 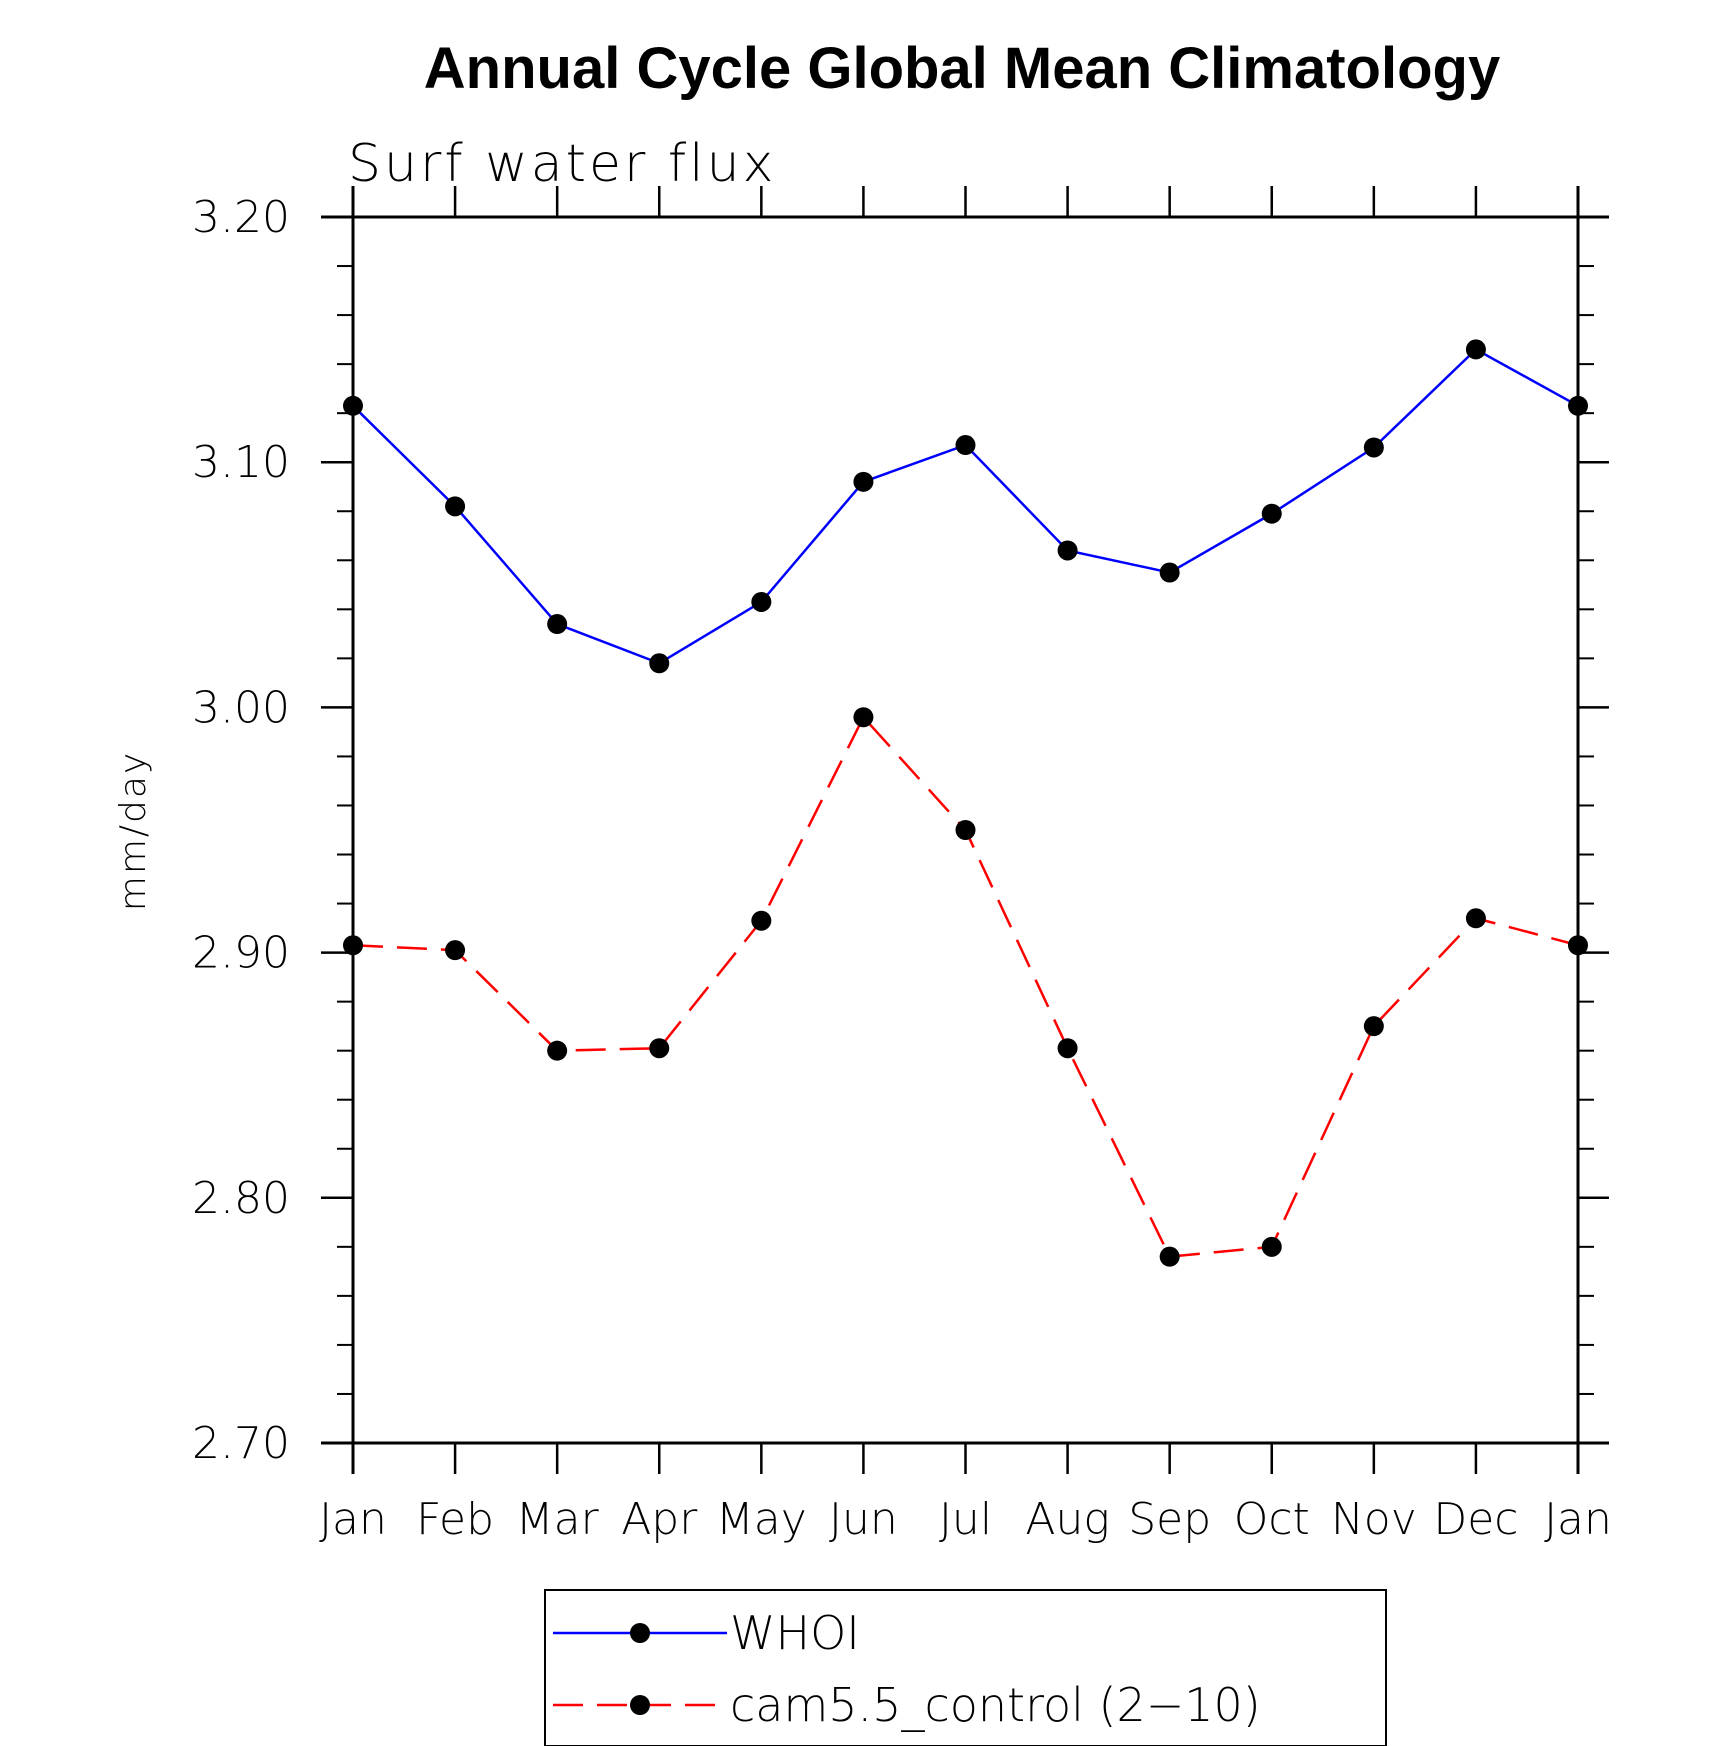 I want to click on legend-label: WHOI, so click(x=795, y=1633).